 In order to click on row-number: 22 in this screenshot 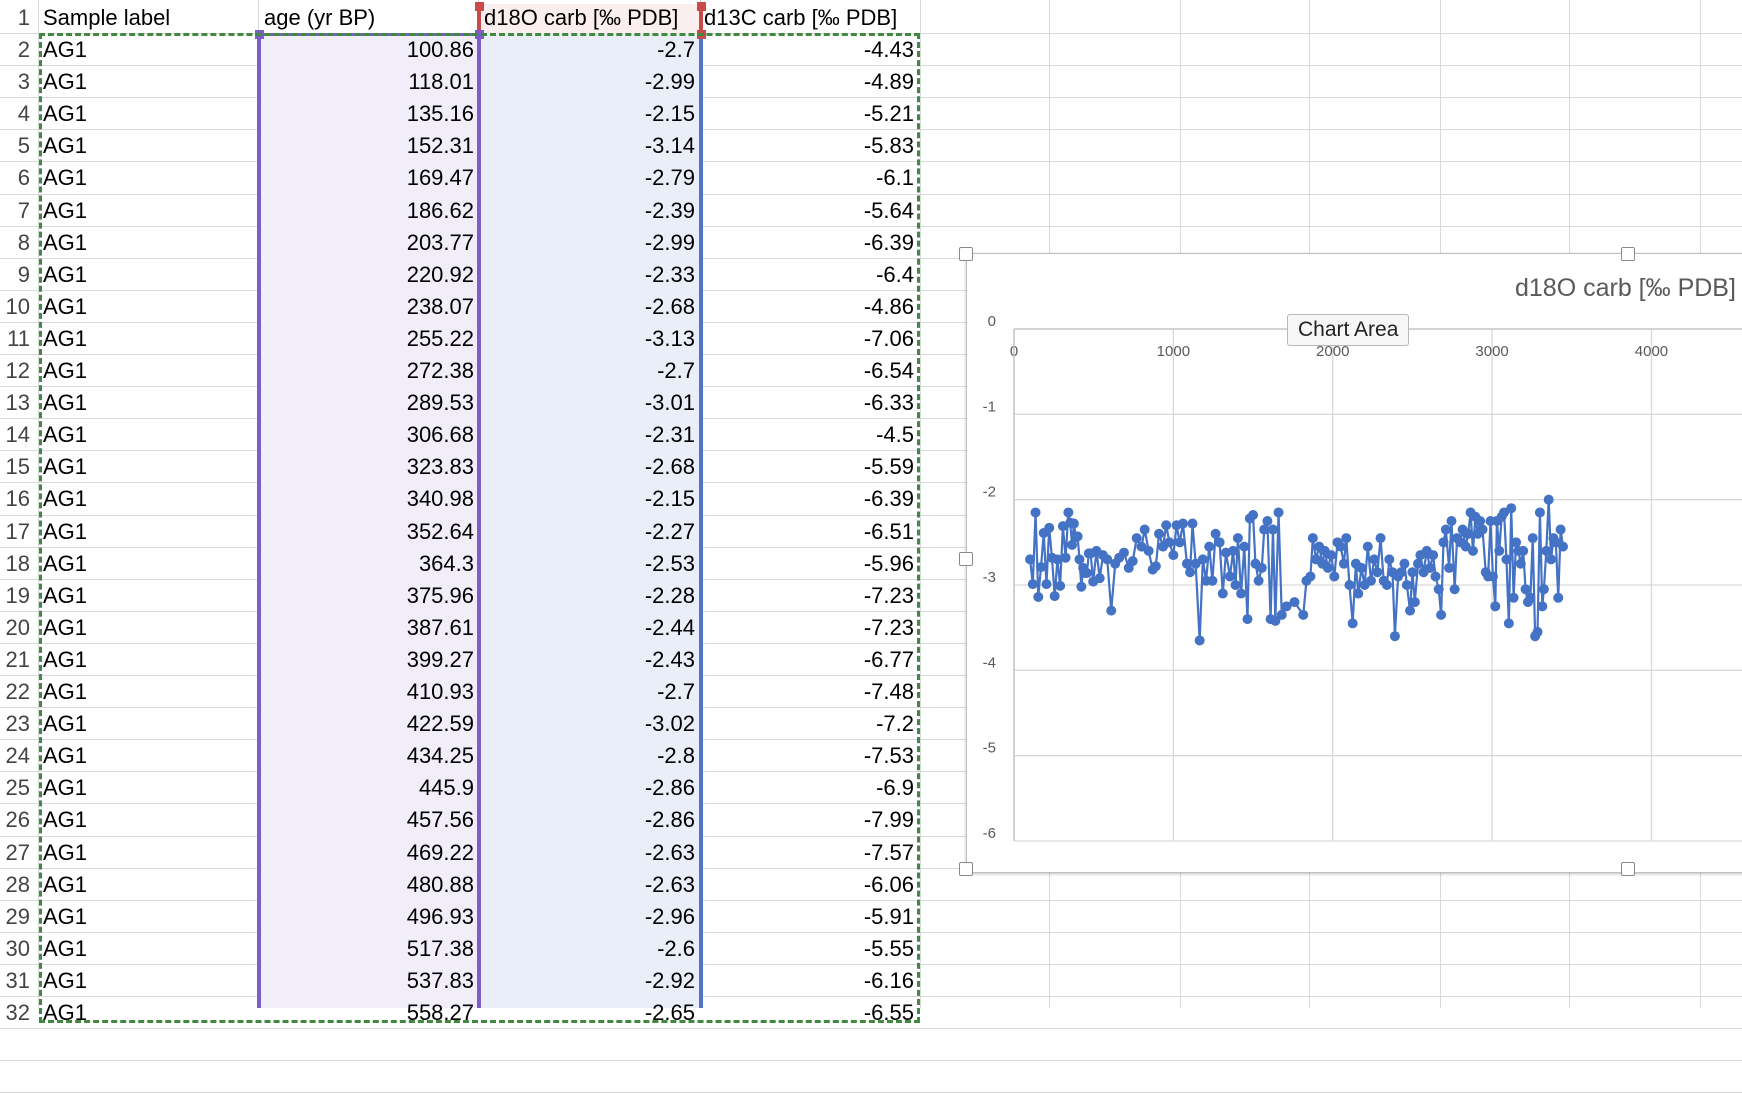, I will do `click(17, 691)`.